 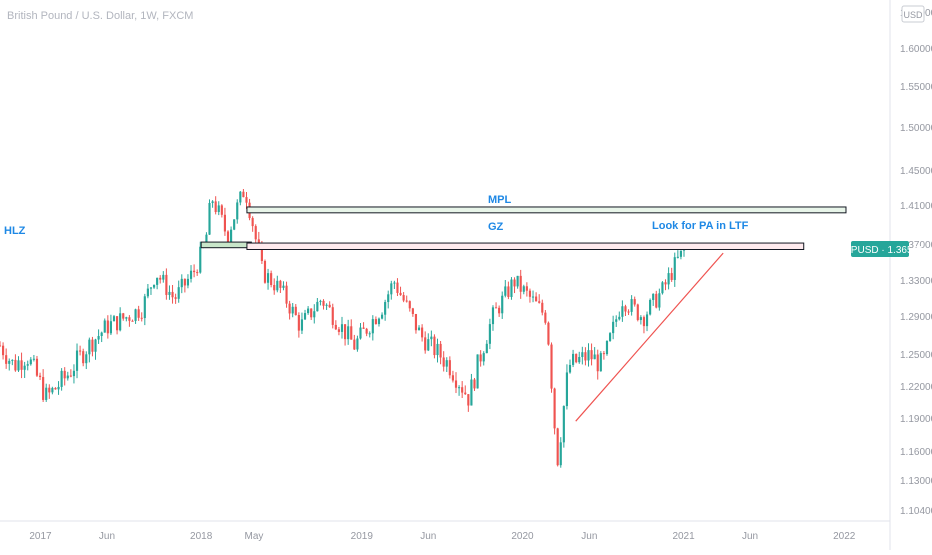 I want to click on y-tick-label: 1.16000, so click(x=916, y=452).